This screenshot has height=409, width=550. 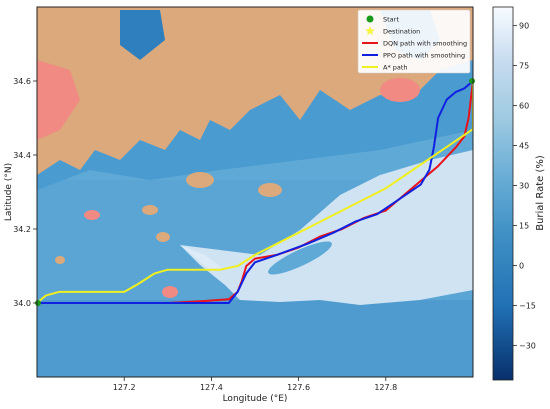 What do you see at coordinates (472, 81) in the screenshot?
I see `destination-marker` at bounding box center [472, 81].